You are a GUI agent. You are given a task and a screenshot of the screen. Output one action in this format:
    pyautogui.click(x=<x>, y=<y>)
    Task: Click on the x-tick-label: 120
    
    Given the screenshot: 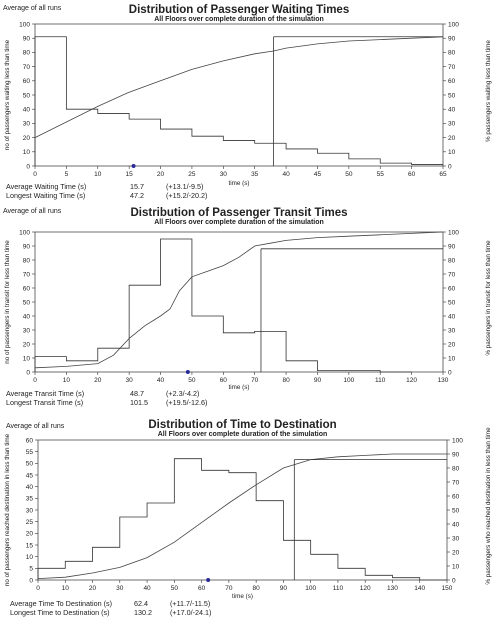 What is the action you would take?
    pyautogui.click(x=365, y=588)
    